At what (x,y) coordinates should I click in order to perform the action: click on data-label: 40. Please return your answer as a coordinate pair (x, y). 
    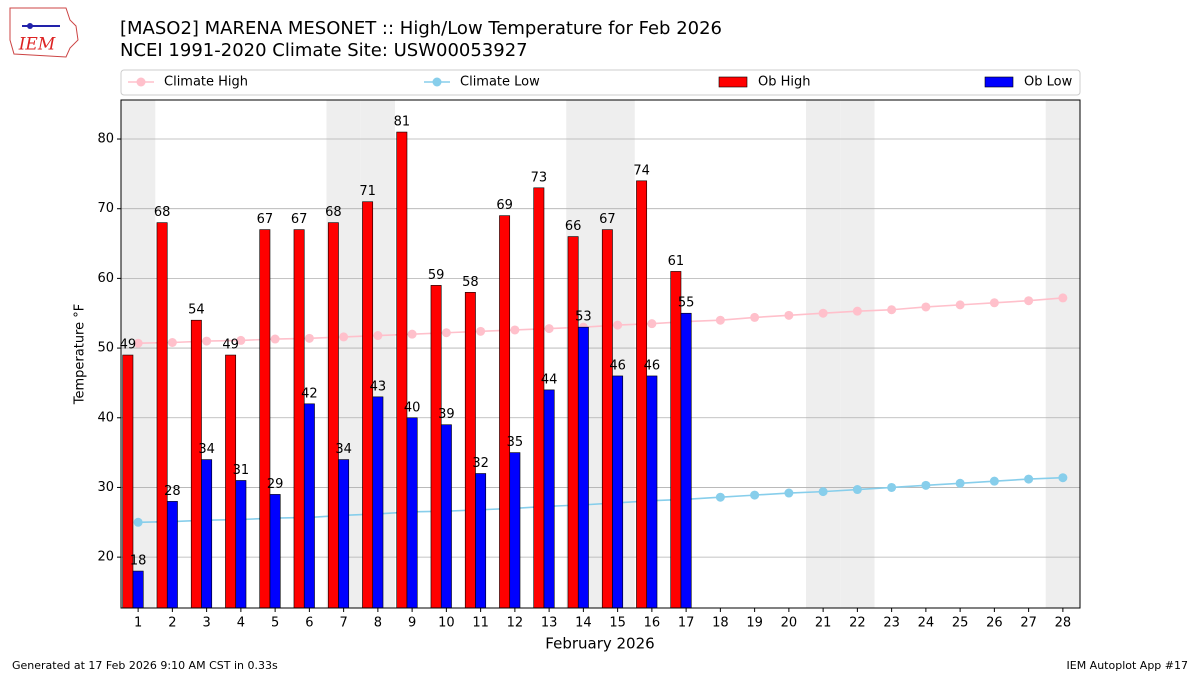
    Looking at the image, I should click on (412, 407).